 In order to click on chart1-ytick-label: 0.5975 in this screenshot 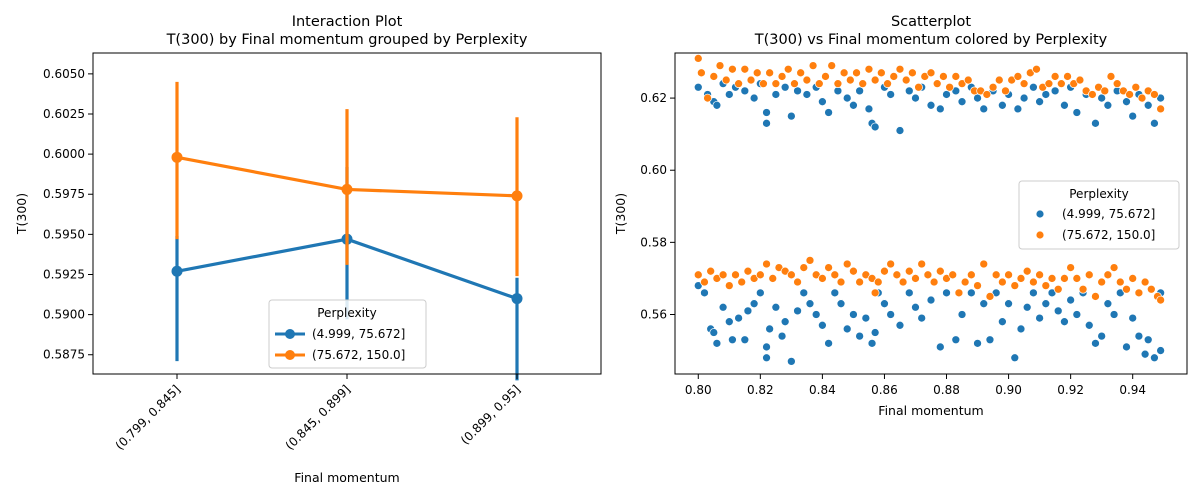, I will do `click(64, 194)`.